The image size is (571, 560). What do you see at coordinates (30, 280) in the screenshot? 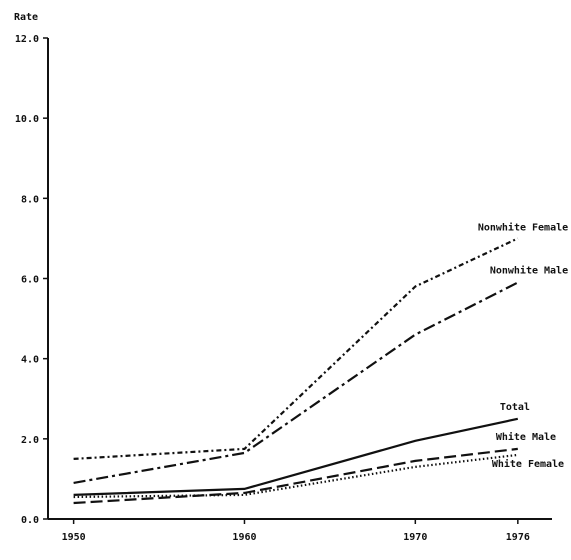
I see `y-tick-label: 6.0` at bounding box center [30, 280].